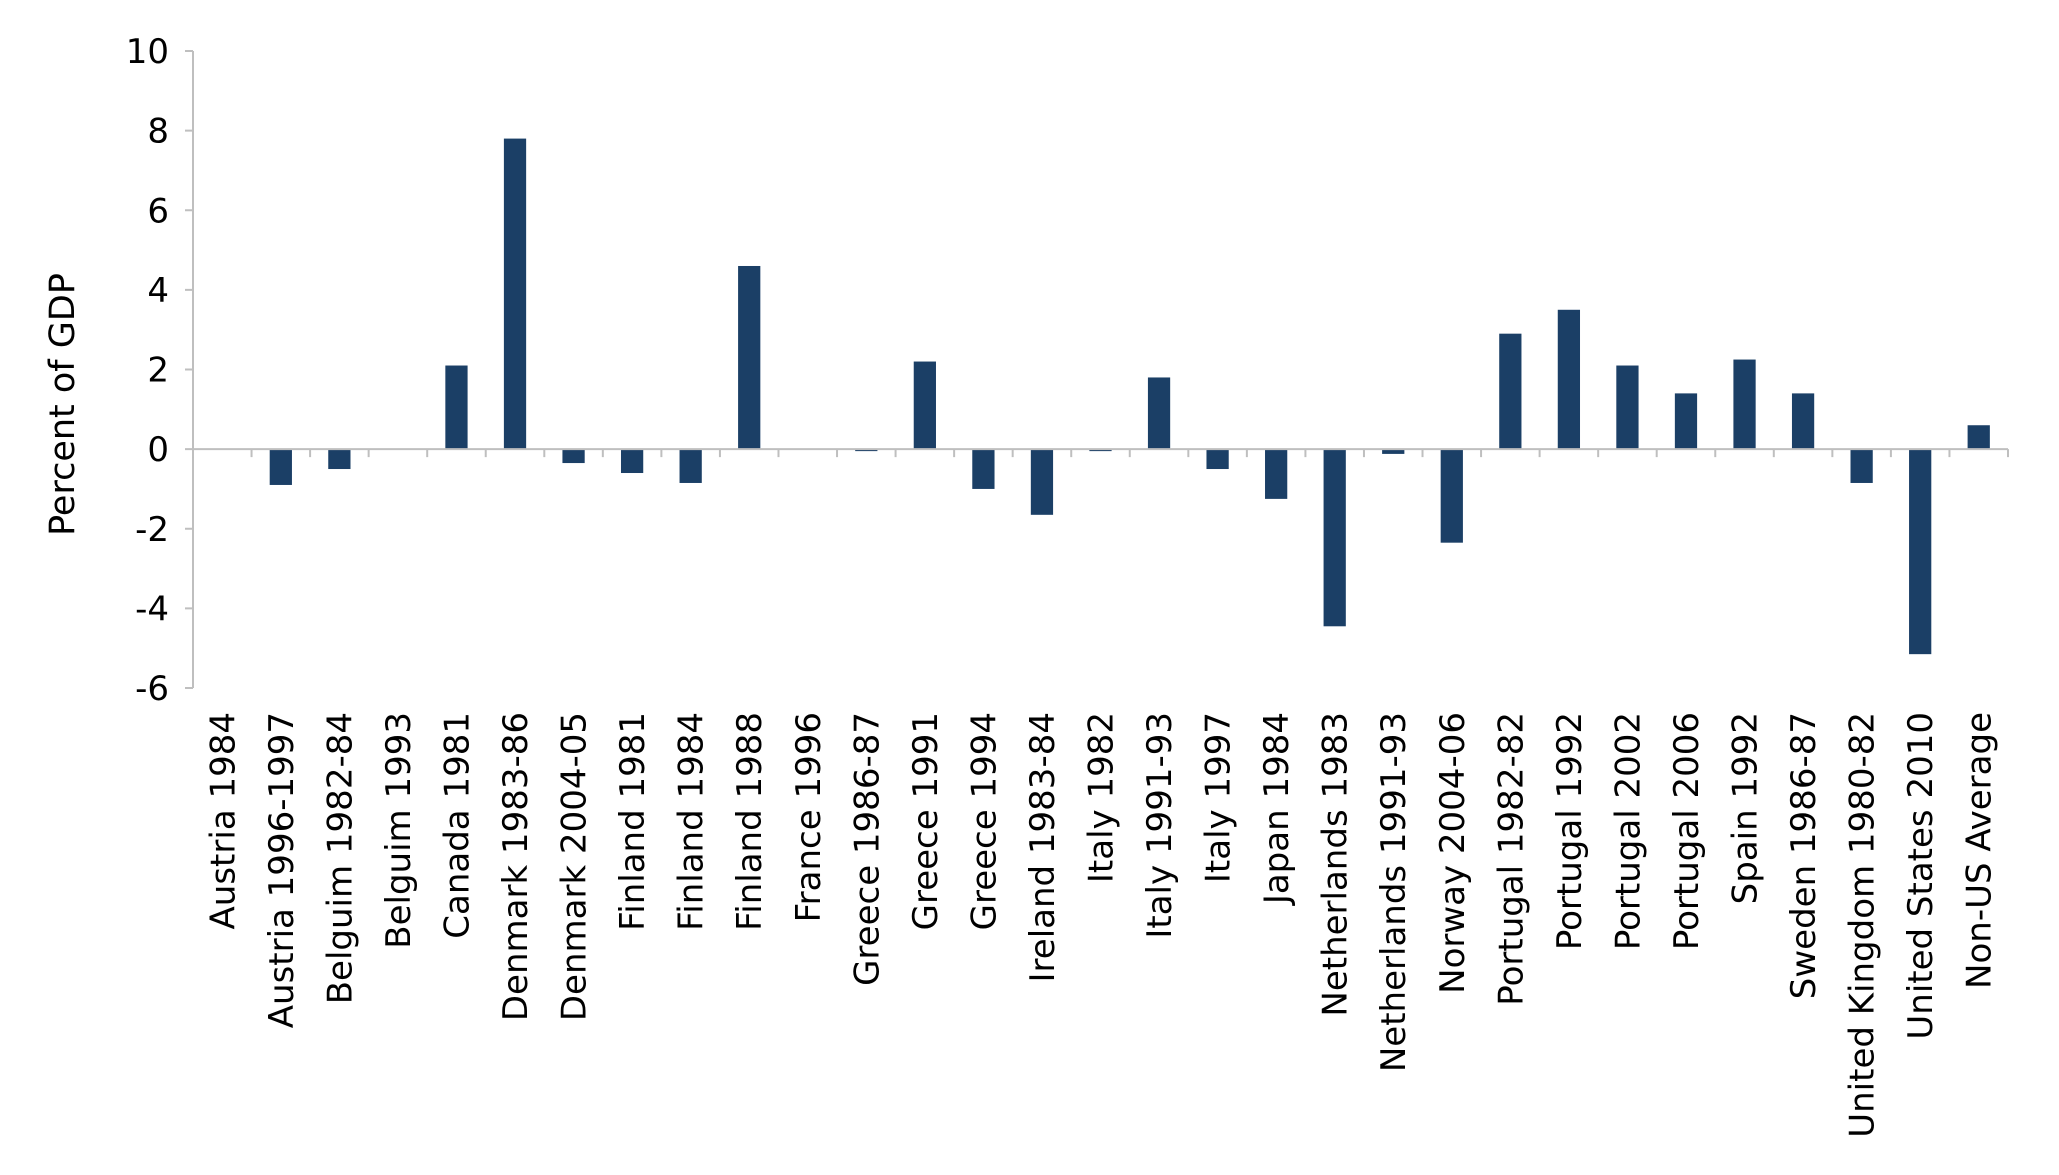 The height and width of the screenshot is (1175, 2059). I want to click on category-label: United States 2010, so click(1921, 876).